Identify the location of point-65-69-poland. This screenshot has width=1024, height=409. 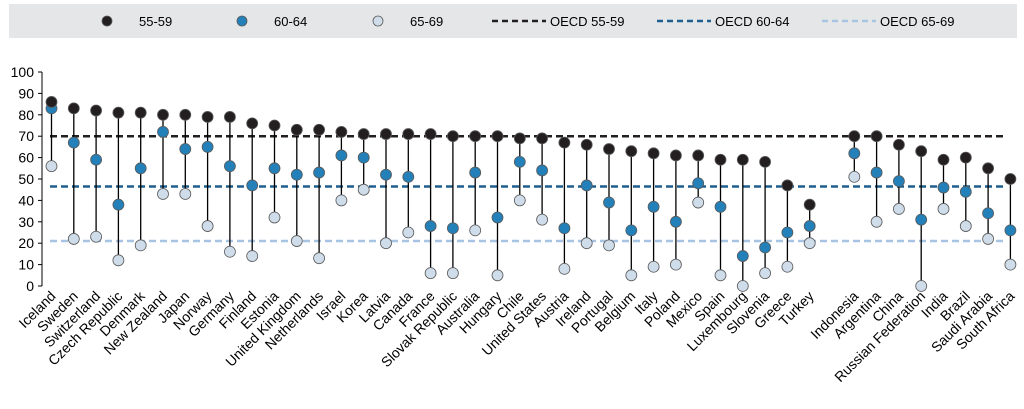
(676, 264).